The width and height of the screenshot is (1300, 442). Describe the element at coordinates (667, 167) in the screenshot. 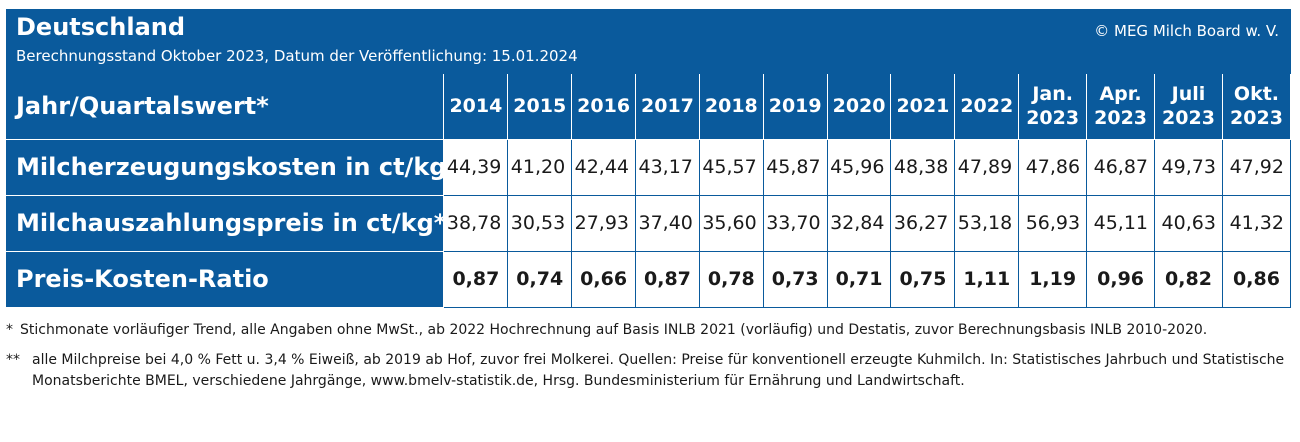

I see `table-cell: 43,17` at that location.